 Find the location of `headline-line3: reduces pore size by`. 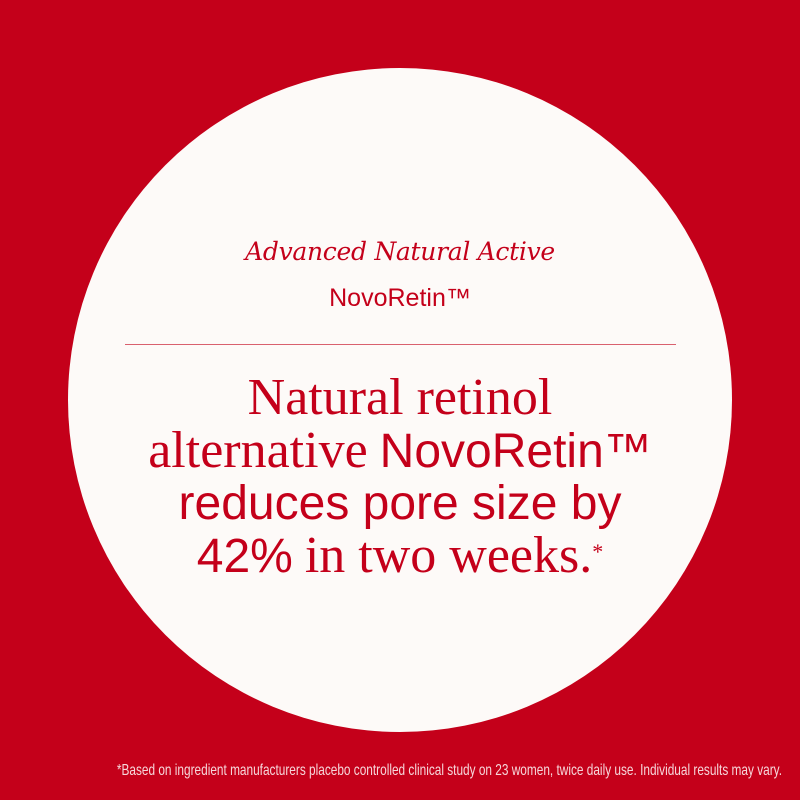

headline-line3: reduces pore size by is located at coordinates (400, 503).